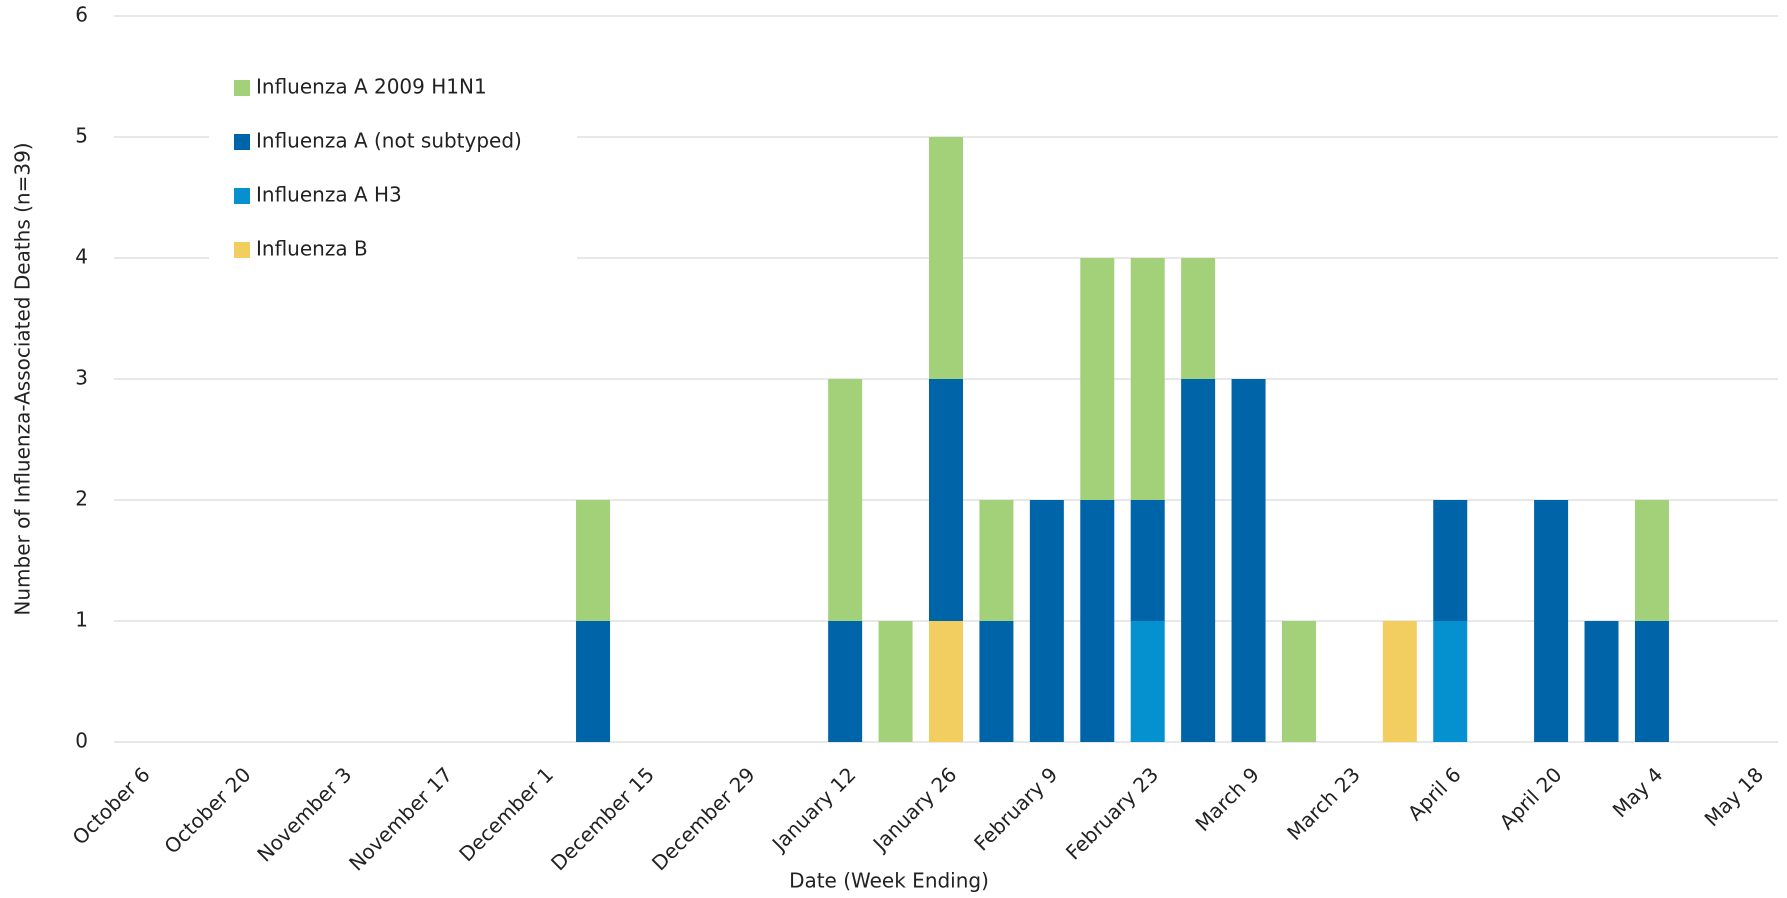 The image size is (1787, 898). I want to click on x-tick-label: October 6, so click(111, 805).